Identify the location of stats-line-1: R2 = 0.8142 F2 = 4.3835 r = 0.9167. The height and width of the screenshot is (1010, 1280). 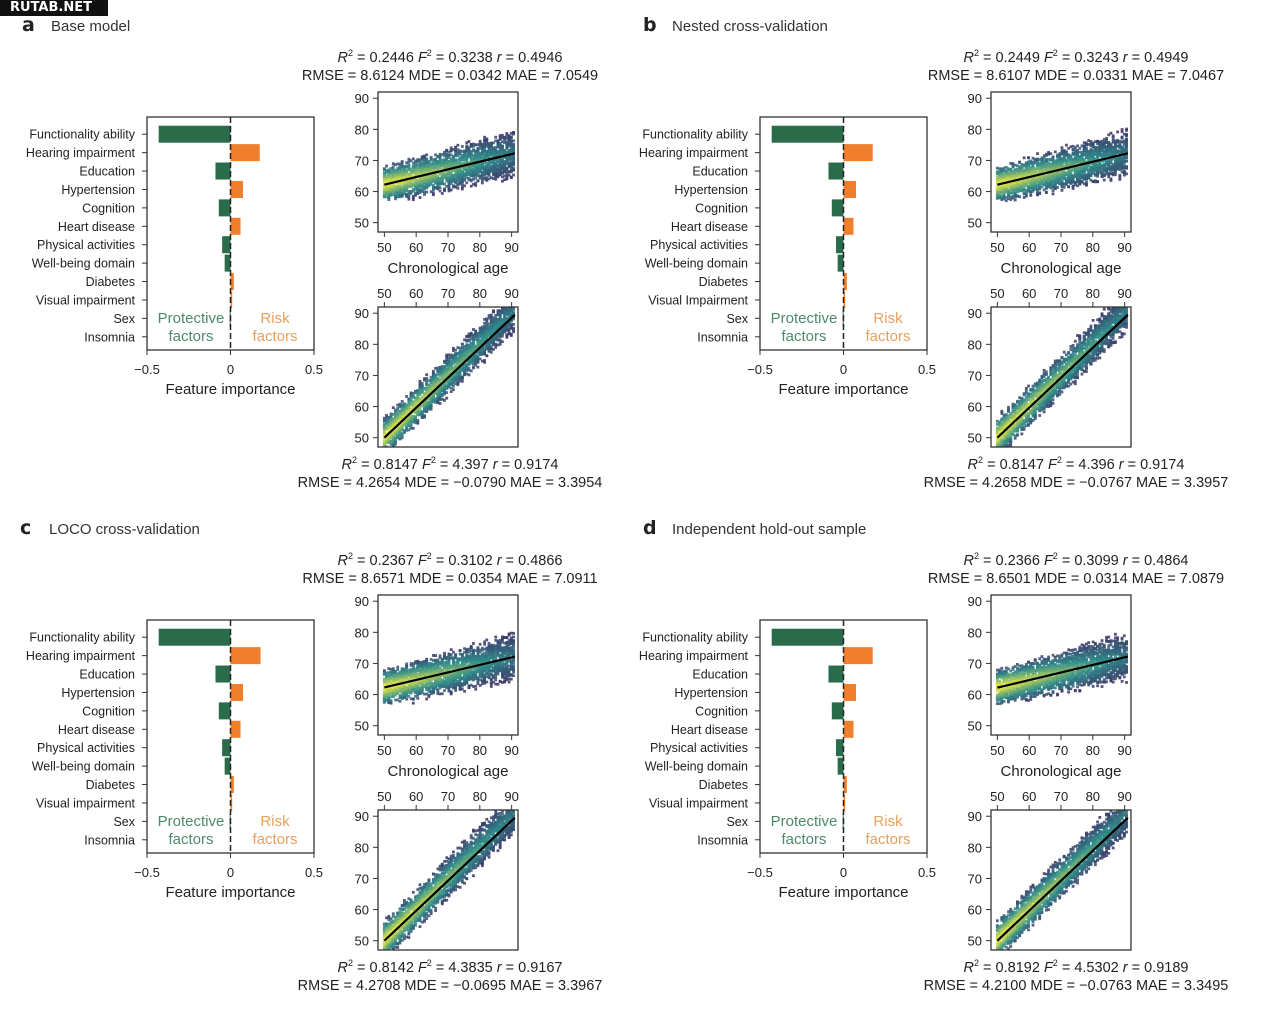
(450, 965).